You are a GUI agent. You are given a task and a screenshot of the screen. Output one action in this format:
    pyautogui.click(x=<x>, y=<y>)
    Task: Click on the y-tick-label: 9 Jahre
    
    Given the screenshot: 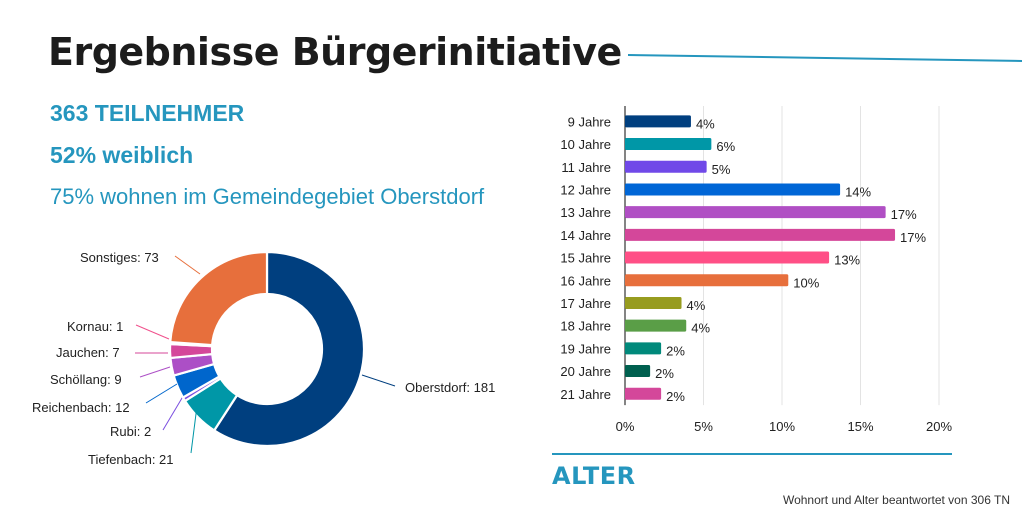 What is the action you would take?
    pyautogui.click(x=589, y=121)
    